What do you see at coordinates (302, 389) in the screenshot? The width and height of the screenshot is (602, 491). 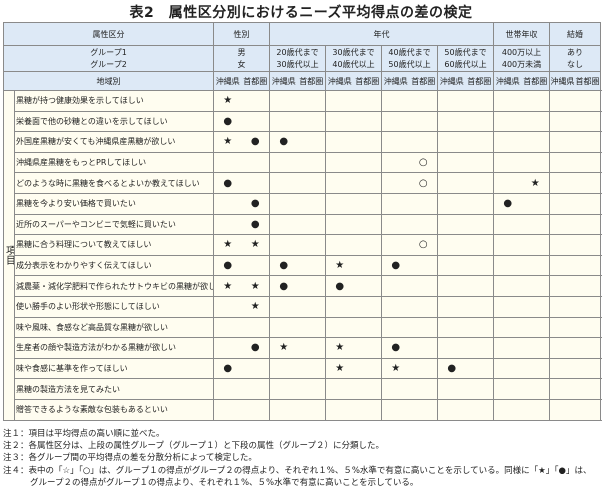 I see `table-row: 黒糖の製造方法を見てみたい` at bounding box center [302, 389].